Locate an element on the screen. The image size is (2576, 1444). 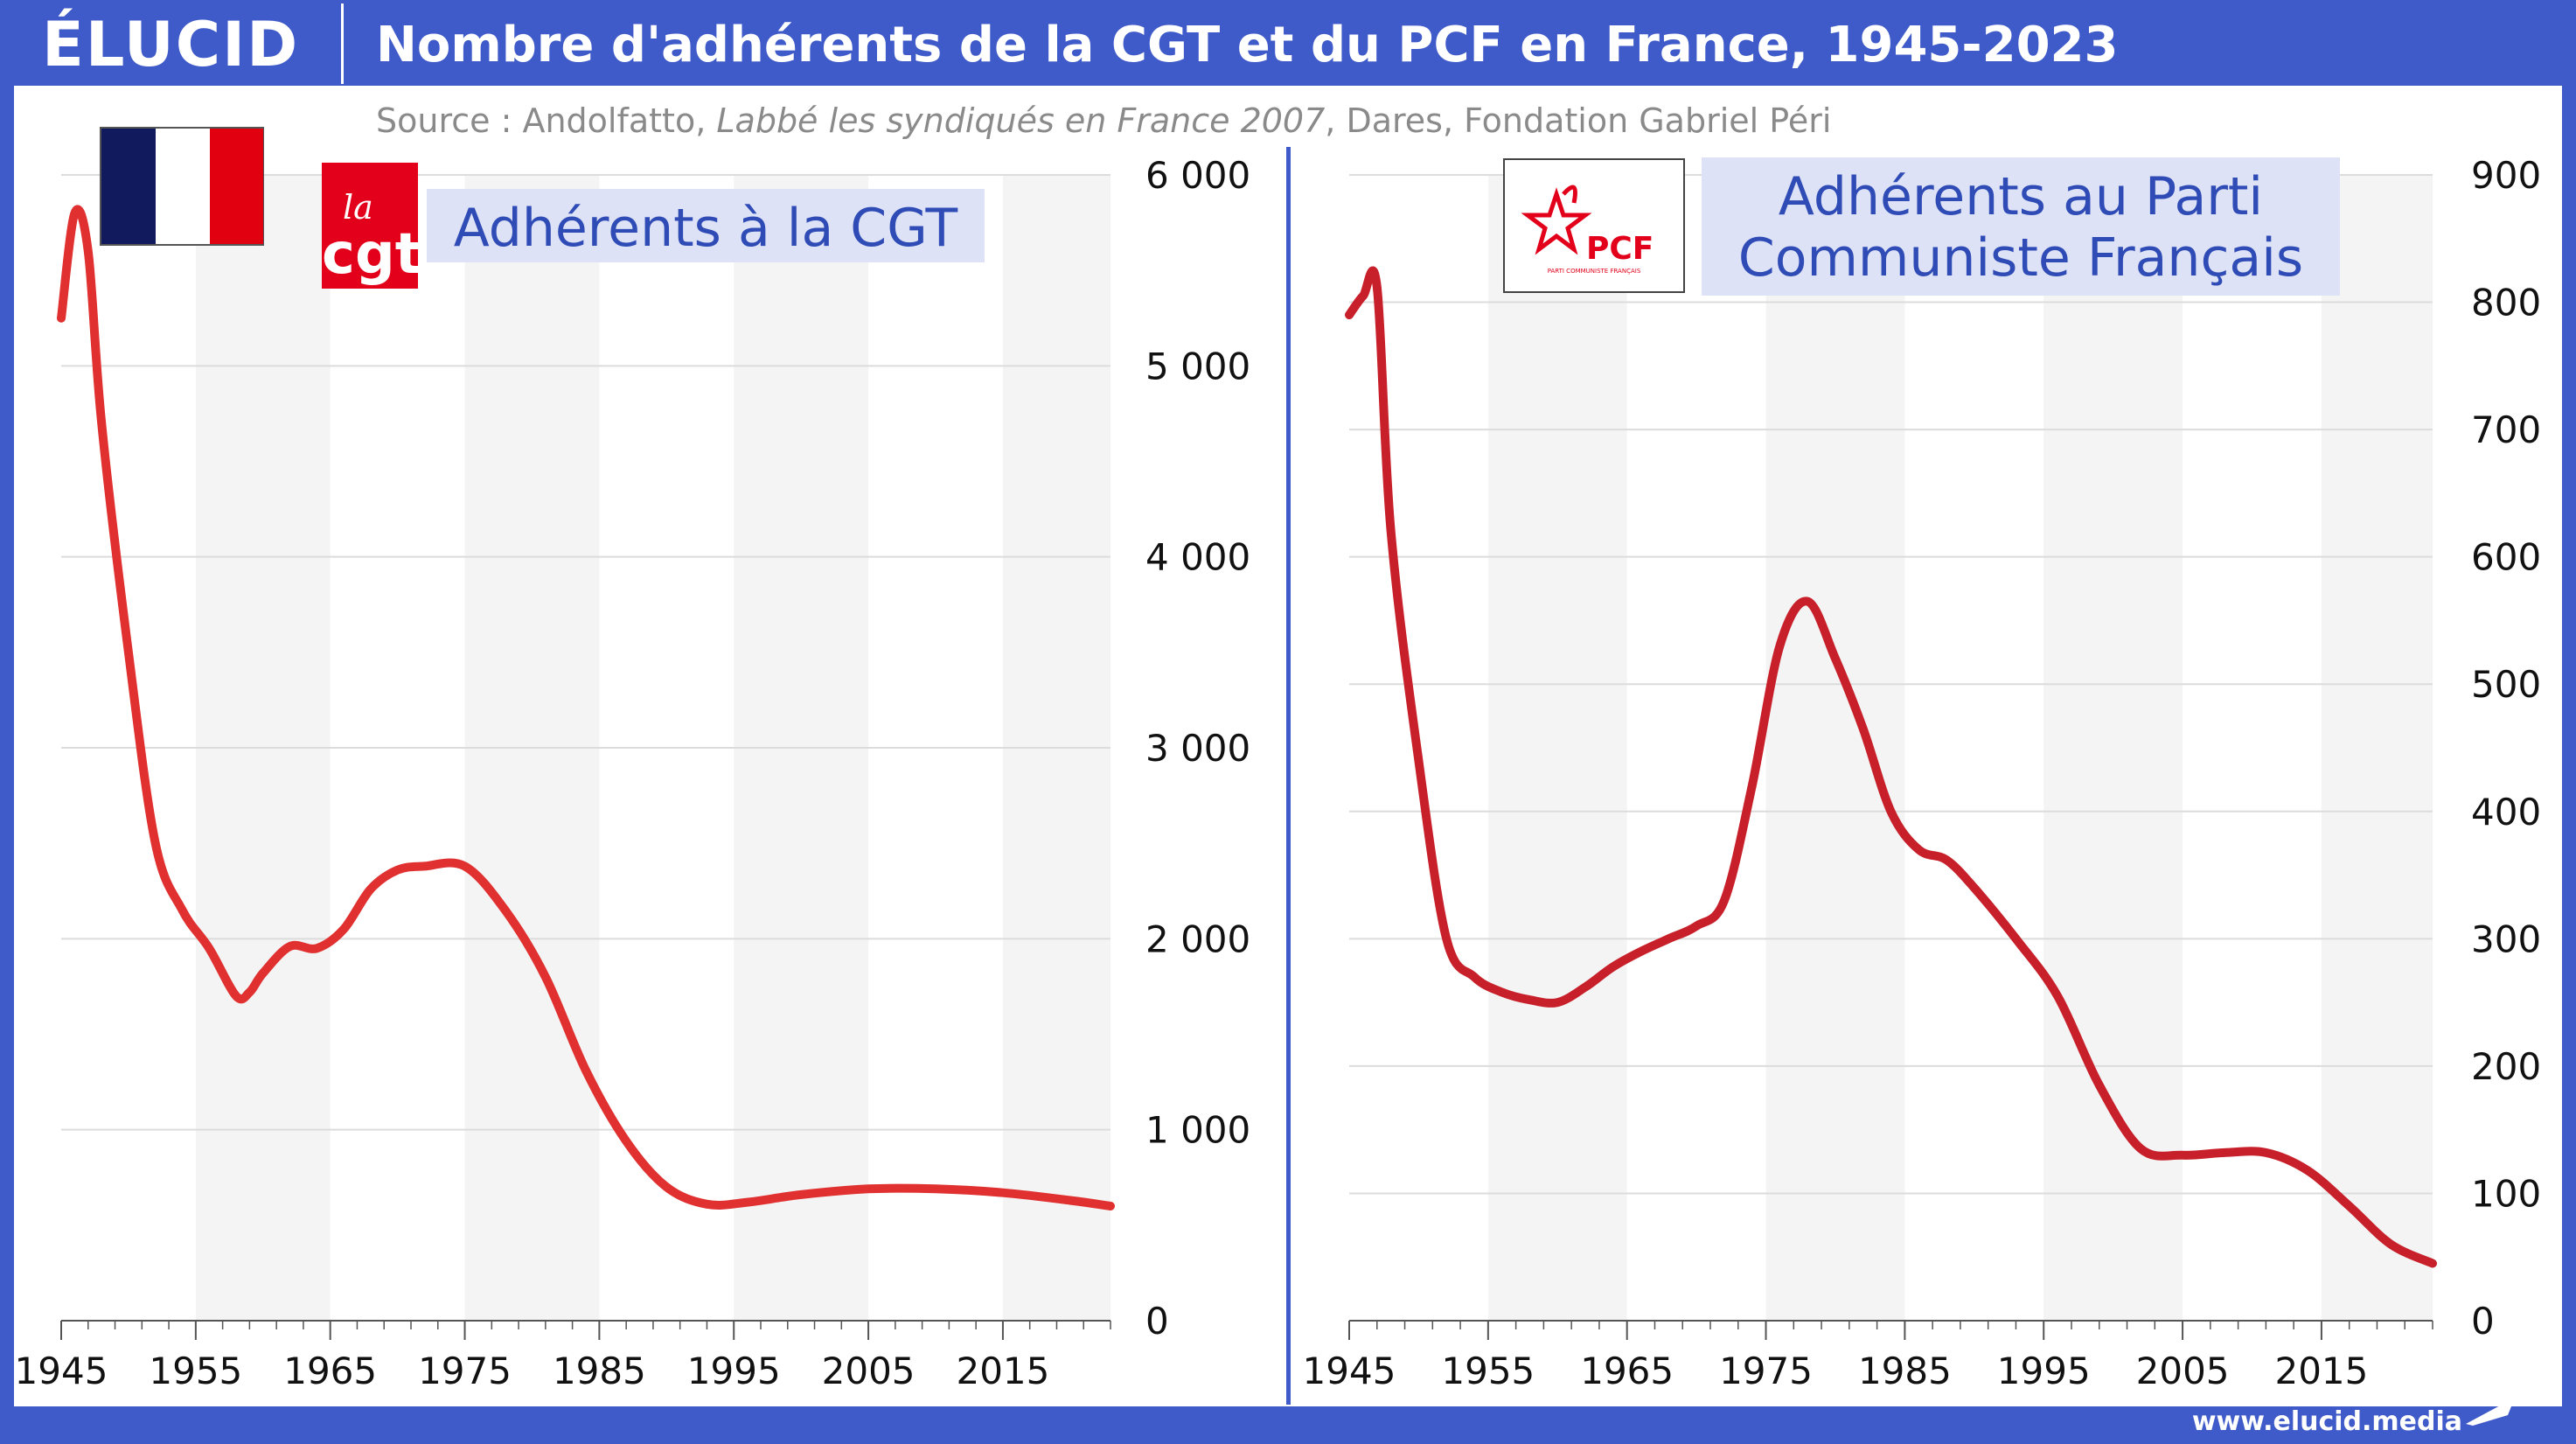
cgt-logo: la cgt is located at coordinates (371, 226).